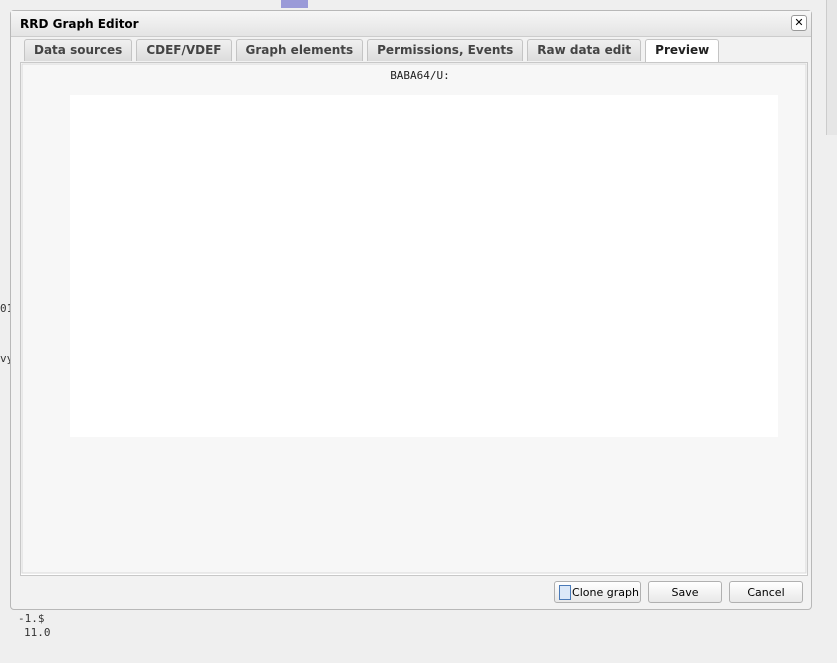 The height and width of the screenshot is (663, 837). What do you see at coordinates (78, 50) in the screenshot?
I see `tab: Data sources` at bounding box center [78, 50].